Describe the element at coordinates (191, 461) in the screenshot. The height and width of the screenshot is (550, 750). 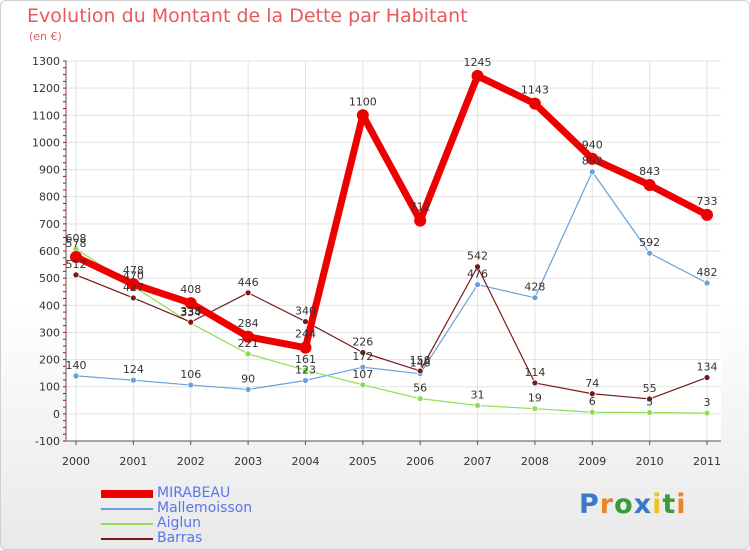
I see `x-tick-label: 2002` at that location.